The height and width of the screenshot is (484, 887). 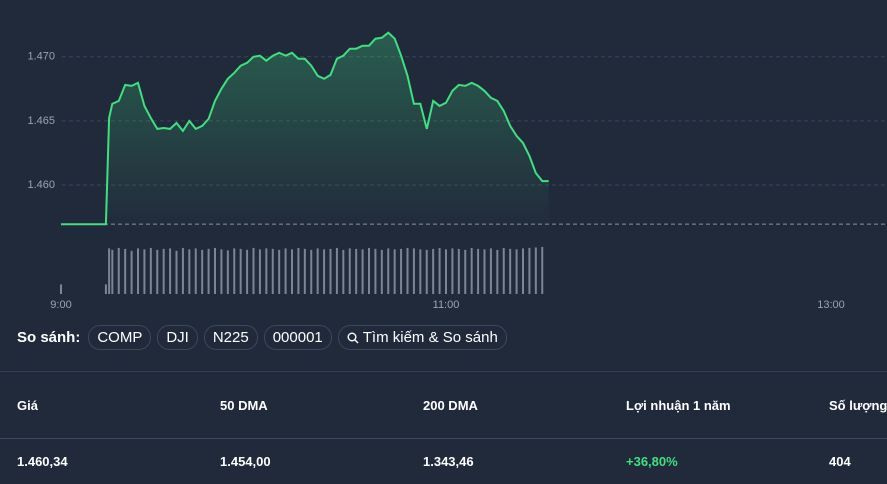 I want to click on x-tick-label: 9:00, so click(x=60, y=305).